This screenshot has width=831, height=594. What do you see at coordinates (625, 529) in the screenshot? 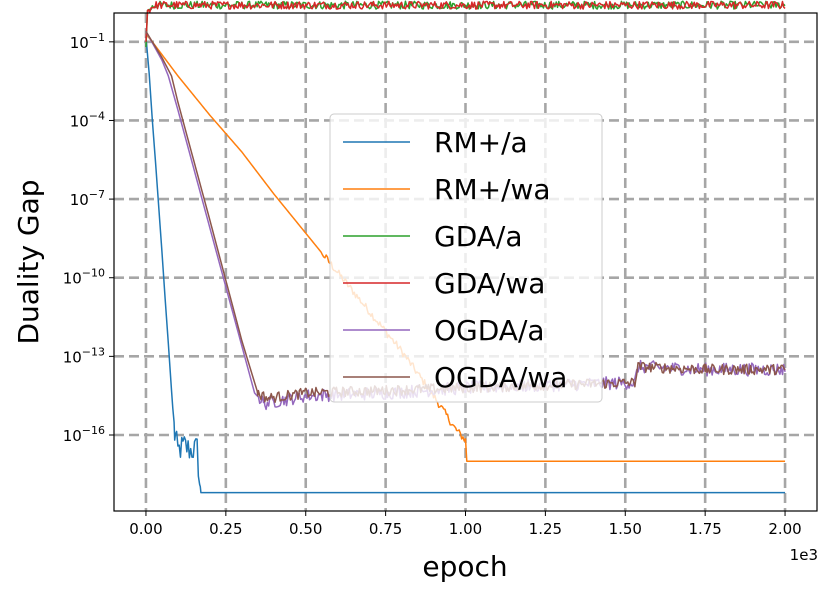
I see `x-tick-label: 1.50` at bounding box center [625, 529].